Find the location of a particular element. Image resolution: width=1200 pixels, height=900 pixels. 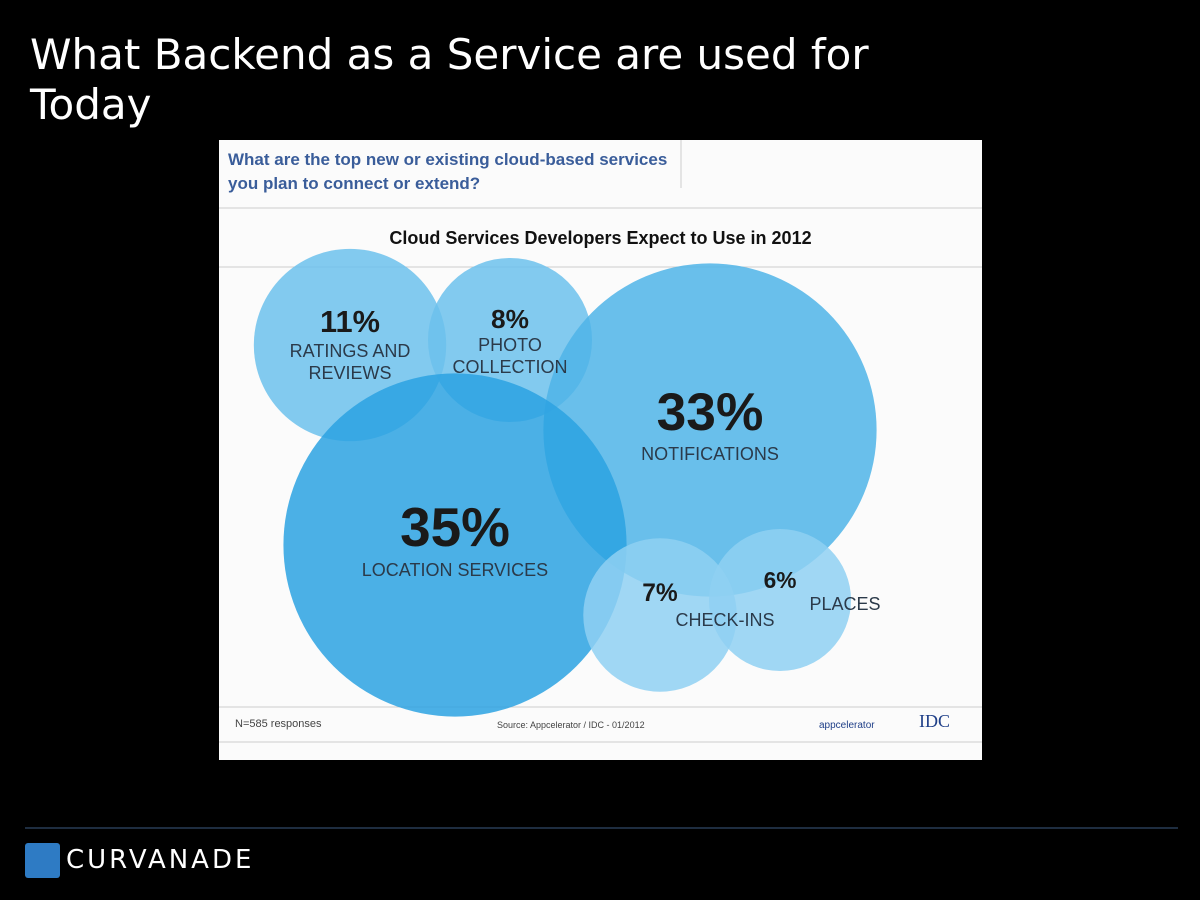

logo: appcelerator is located at coordinates (847, 725).